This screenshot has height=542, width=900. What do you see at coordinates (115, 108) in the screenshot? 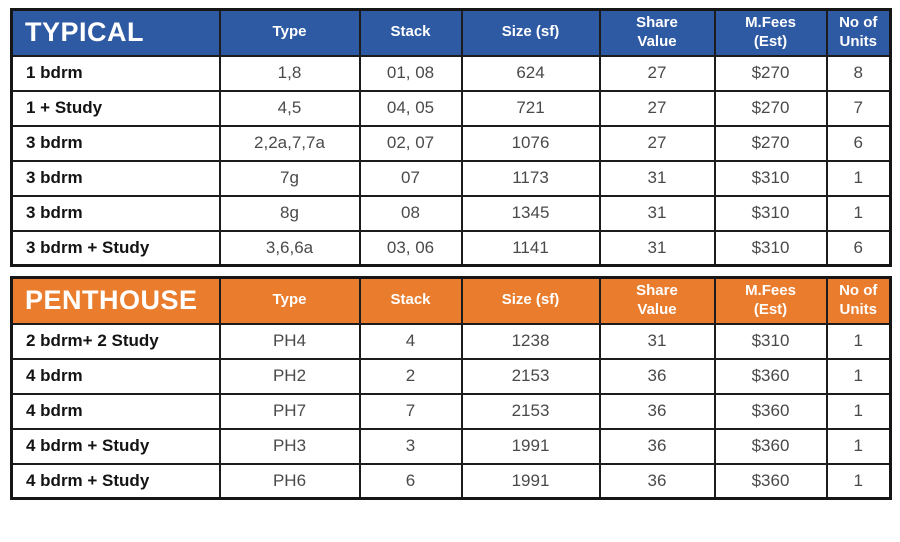
I see `row-label-cell: 1 + Study` at bounding box center [115, 108].